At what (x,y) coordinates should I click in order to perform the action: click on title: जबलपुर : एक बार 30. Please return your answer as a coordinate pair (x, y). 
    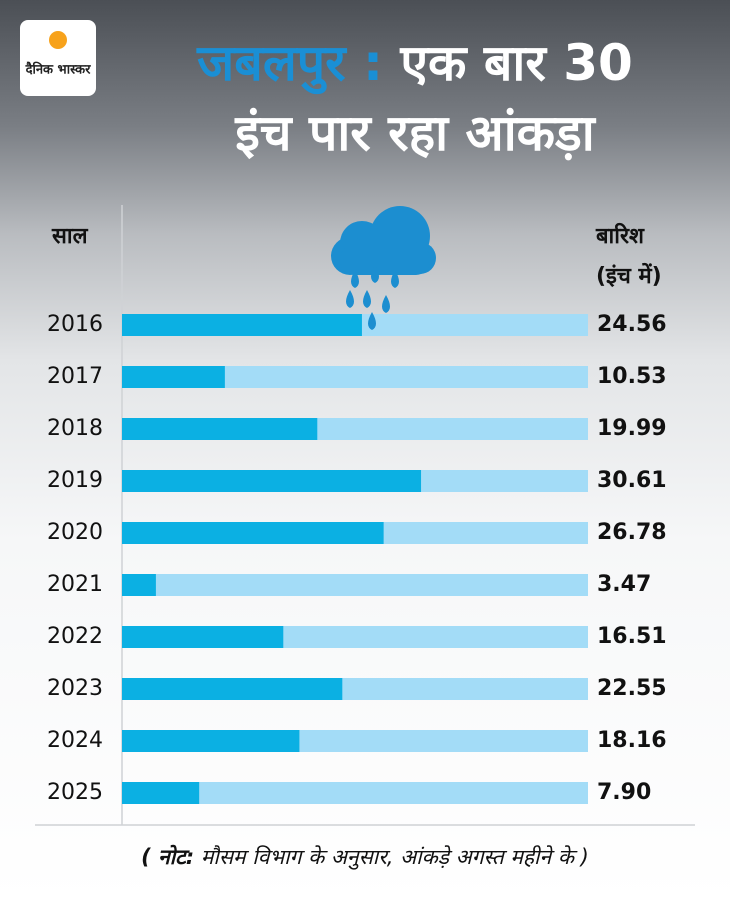
    Looking at the image, I should click on (415, 63).